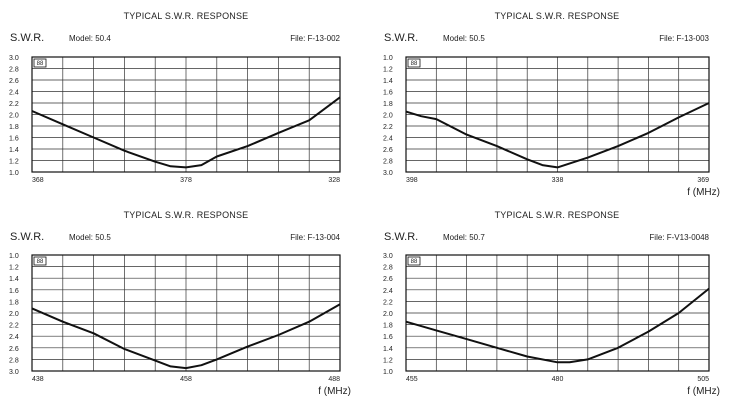 The width and height of the screenshot is (731, 401). I want to click on x-tick-label: 328, so click(334, 180).